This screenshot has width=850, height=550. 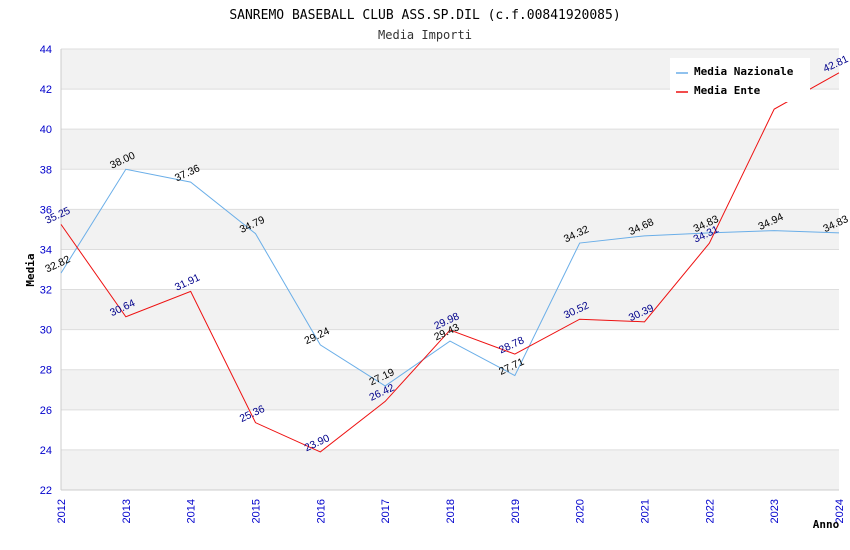 What do you see at coordinates (46, 491) in the screenshot?
I see `y-tick-label: 22` at bounding box center [46, 491].